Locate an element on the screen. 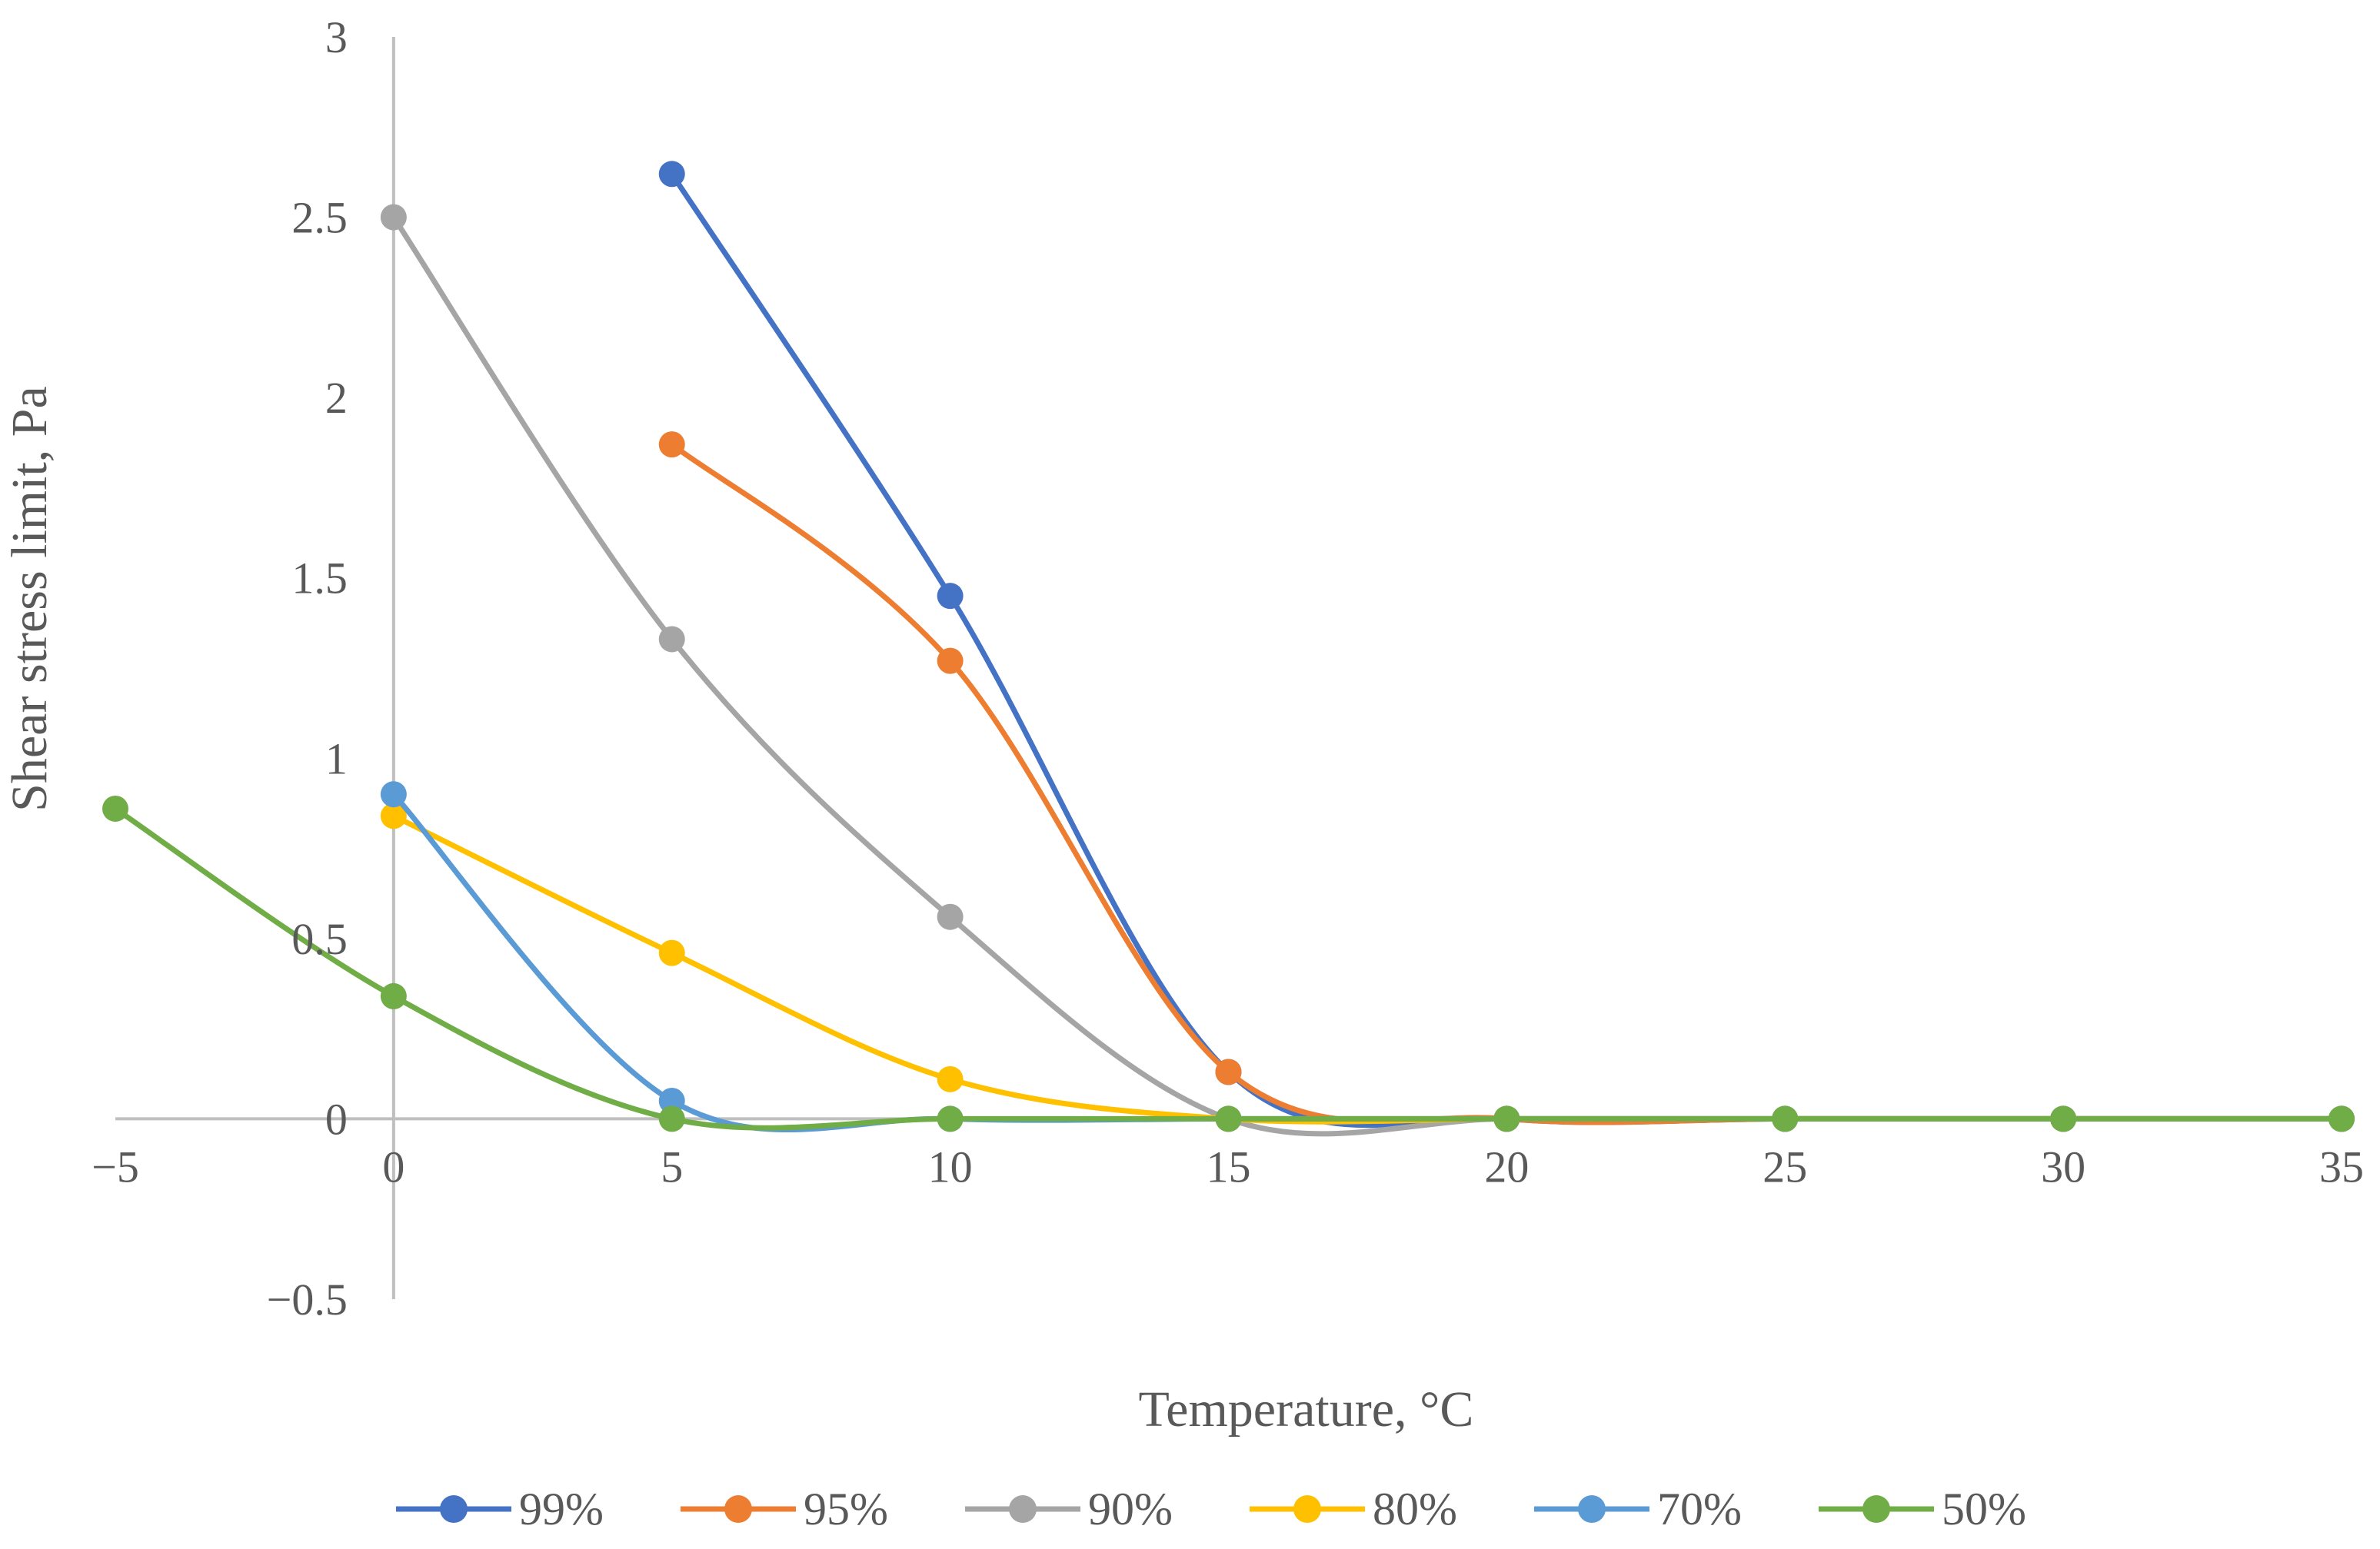  y-tick-label: 2.5 is located at coordinates (319, 218).